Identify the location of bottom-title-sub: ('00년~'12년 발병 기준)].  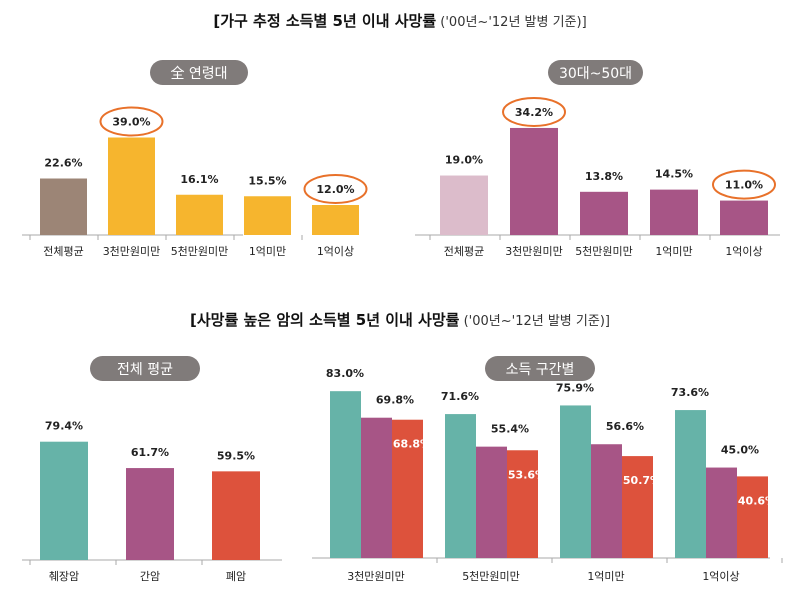
(534, 321).